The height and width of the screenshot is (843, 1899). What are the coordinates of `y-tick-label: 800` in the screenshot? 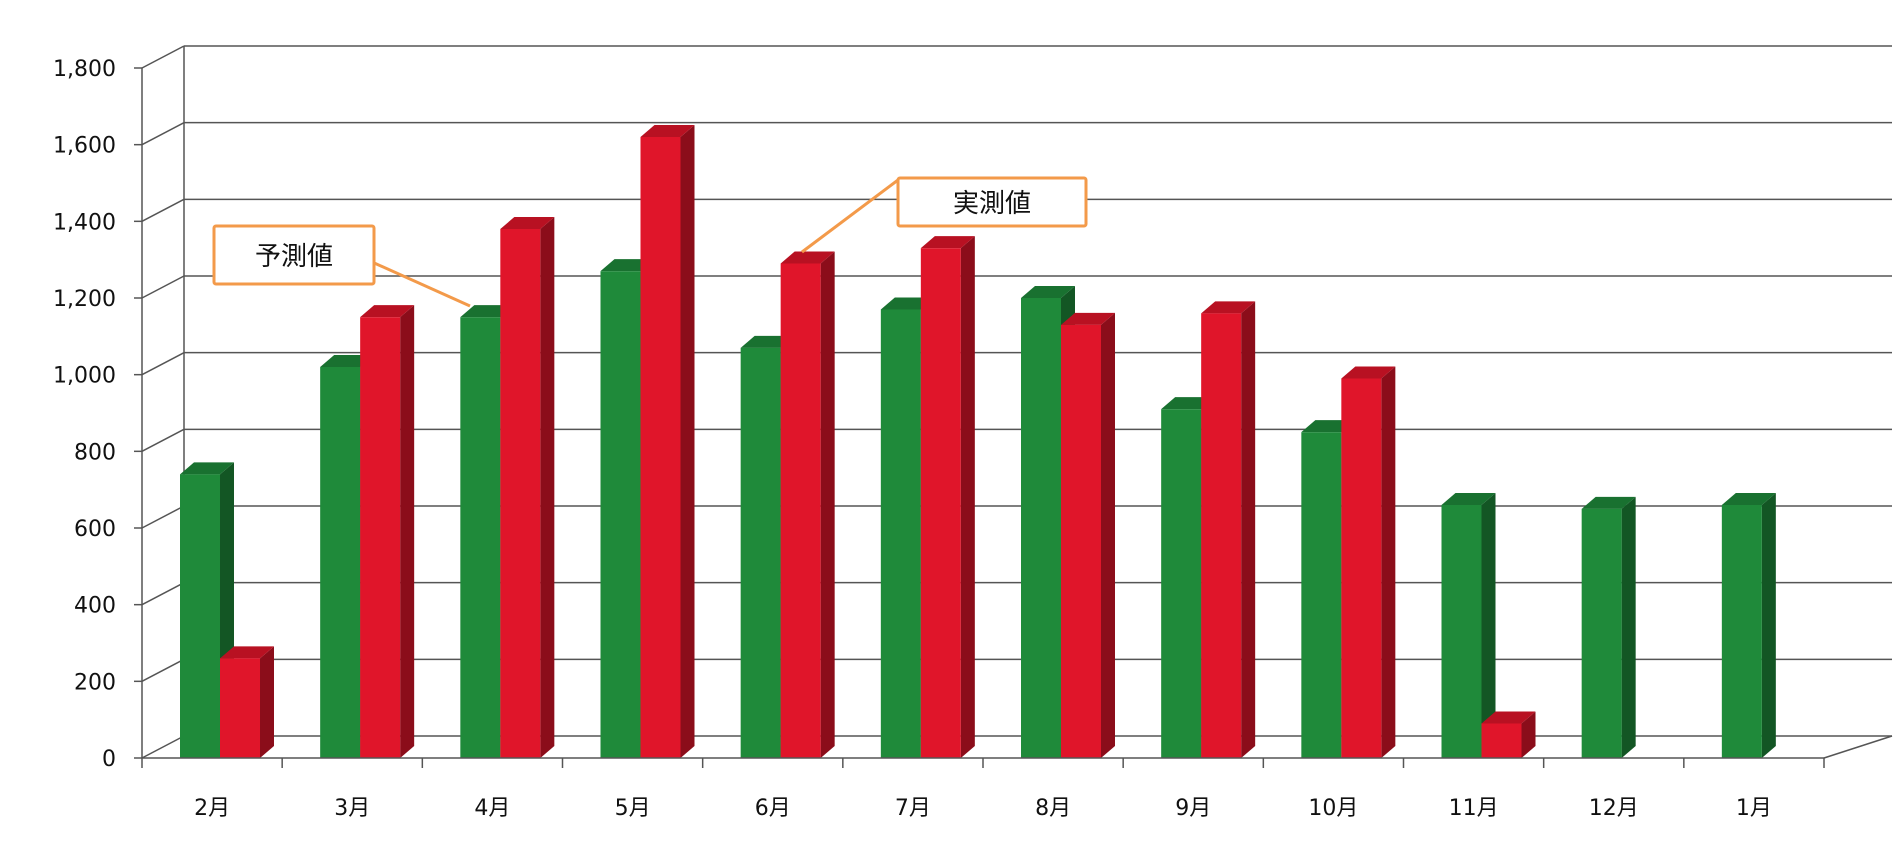 It's located at (95, 452).